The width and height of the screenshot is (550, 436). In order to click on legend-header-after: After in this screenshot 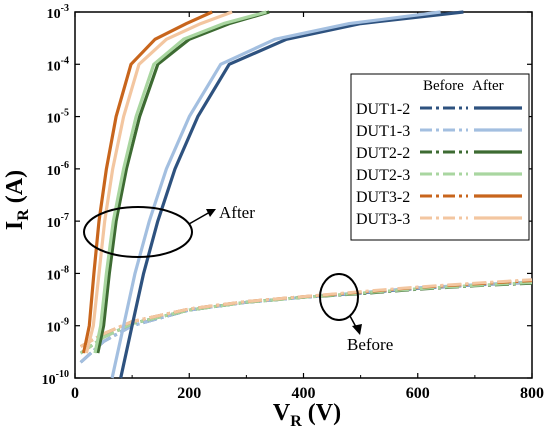, I will do `click(488, 86)`.